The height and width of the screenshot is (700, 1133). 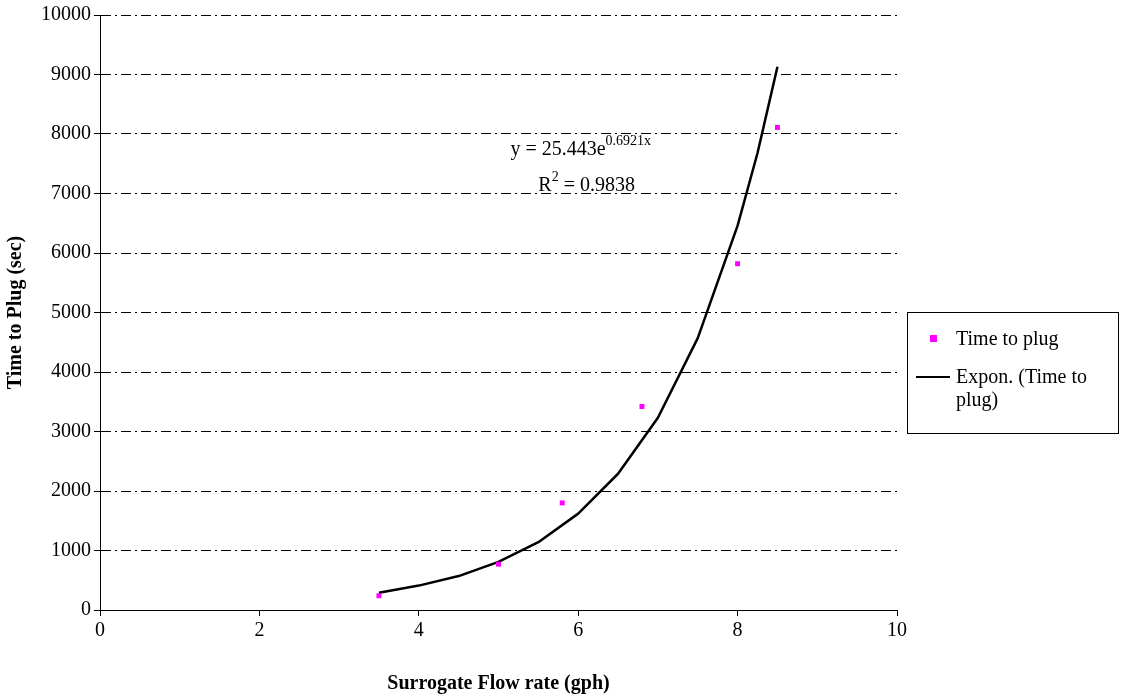 What do you see at coordinates (71, 191) in the screenshot?
I see `y-tick-label: 7000` at bounding box center [71, 191].